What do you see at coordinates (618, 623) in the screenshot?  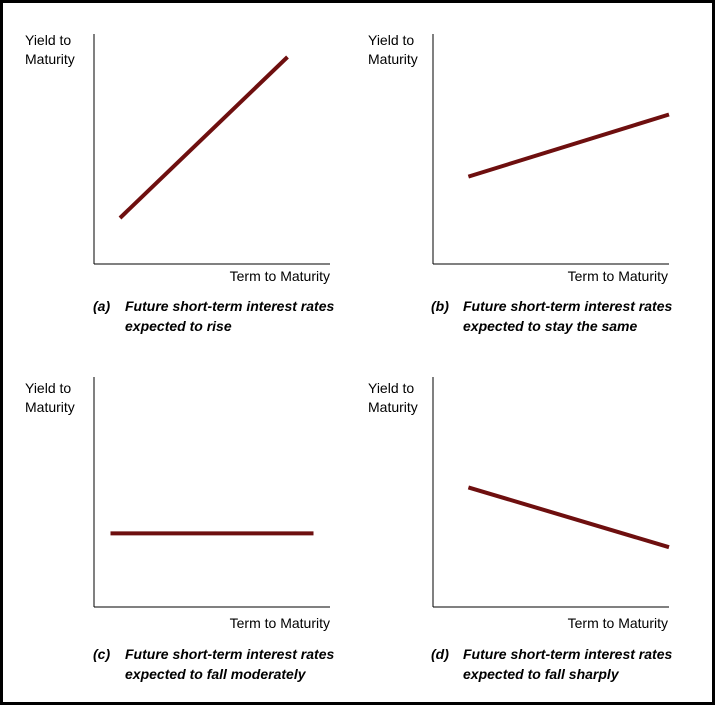 I see `panel-d-x-axis-label: Term to Maturity` at bounding box center [618, 623].